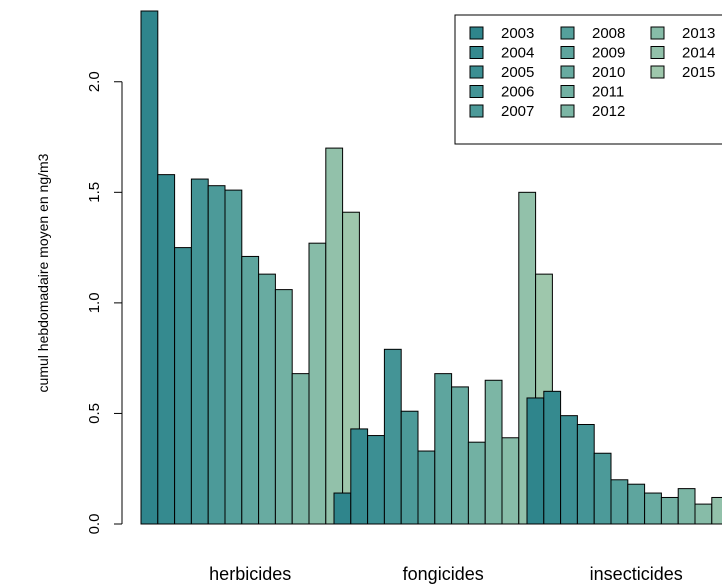  Describe the element at coordinates (517, 92) in the screenshot. I see `legend-label: 2006` at that location.